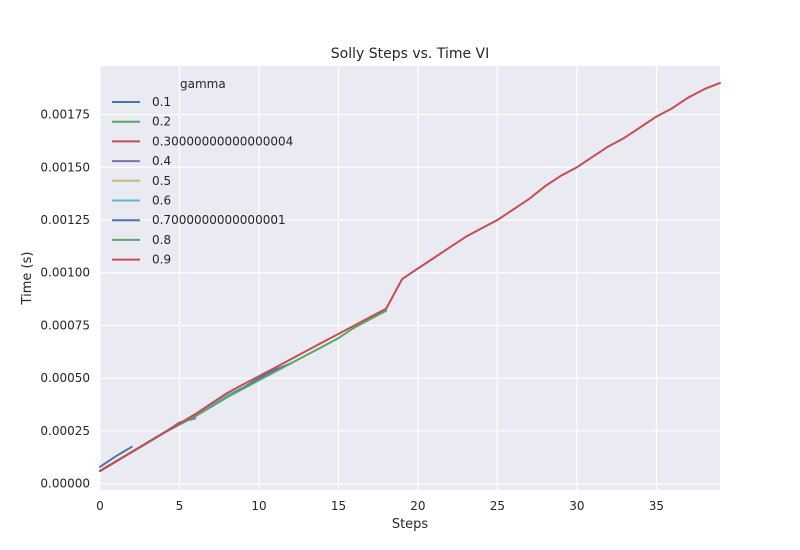  I want to click on x-tick-label: 30, so click(576, 506).